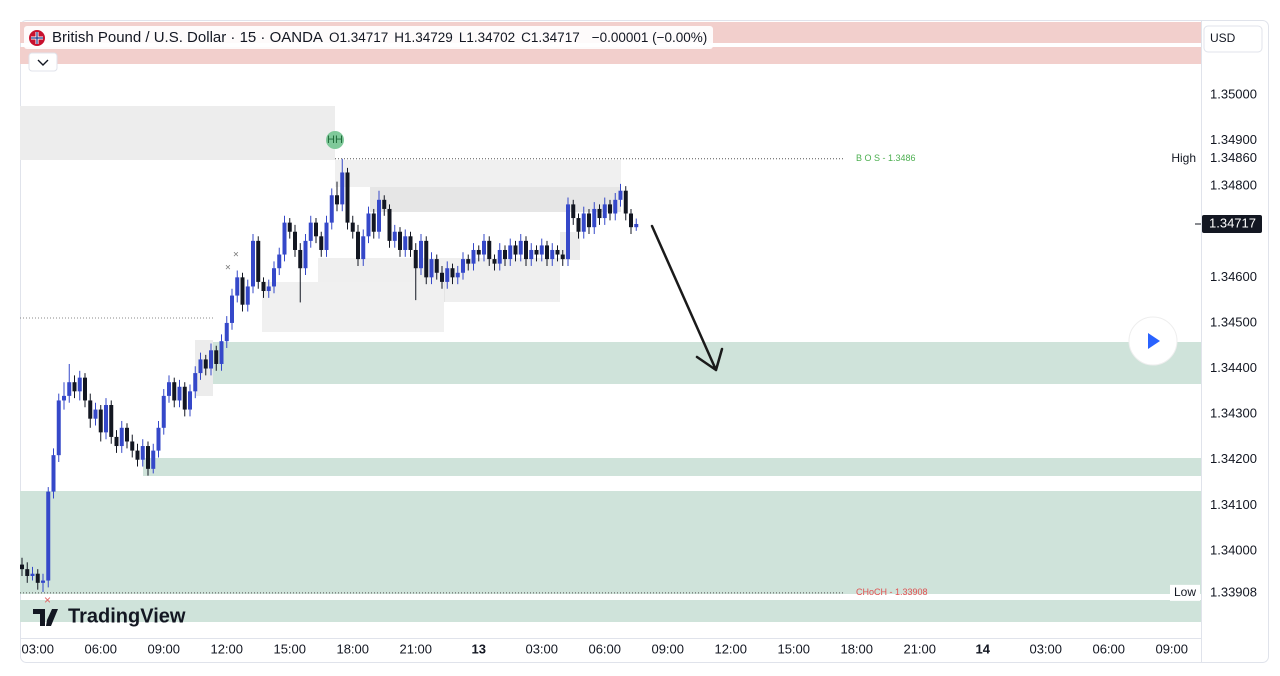 The height and width of the screenshot is (676, 1280). Describe the element at coordinates (226, 648) in the screenshot. I see `x-tick-label: 12:00` at that location.